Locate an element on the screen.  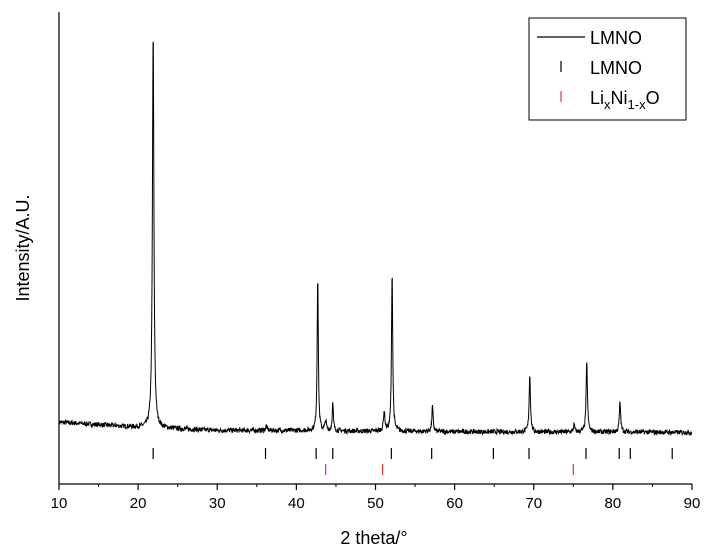
legend-label-reference: LMNO is located at coordinates (616, 68).